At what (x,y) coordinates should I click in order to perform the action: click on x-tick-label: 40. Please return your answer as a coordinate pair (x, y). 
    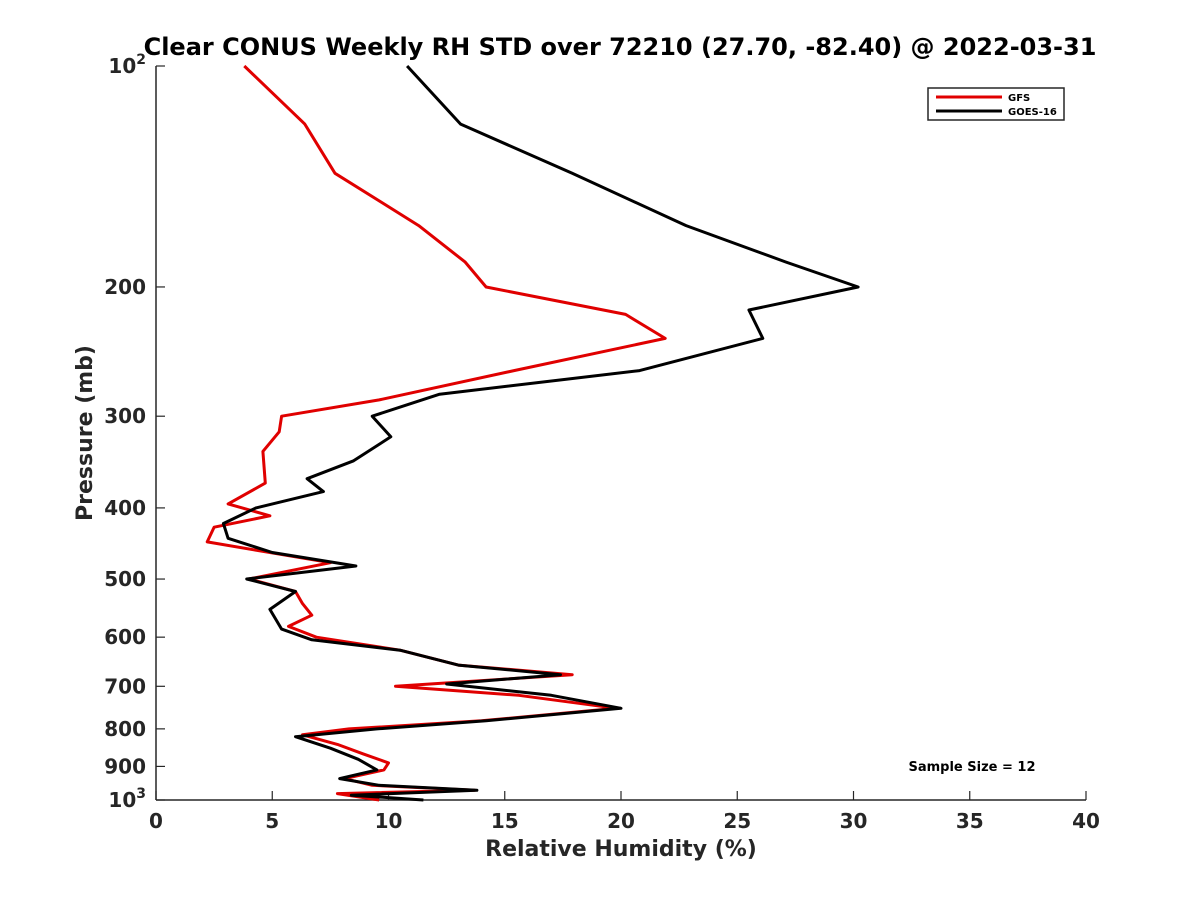
    Looking at the image, I should click on (1086, 821).